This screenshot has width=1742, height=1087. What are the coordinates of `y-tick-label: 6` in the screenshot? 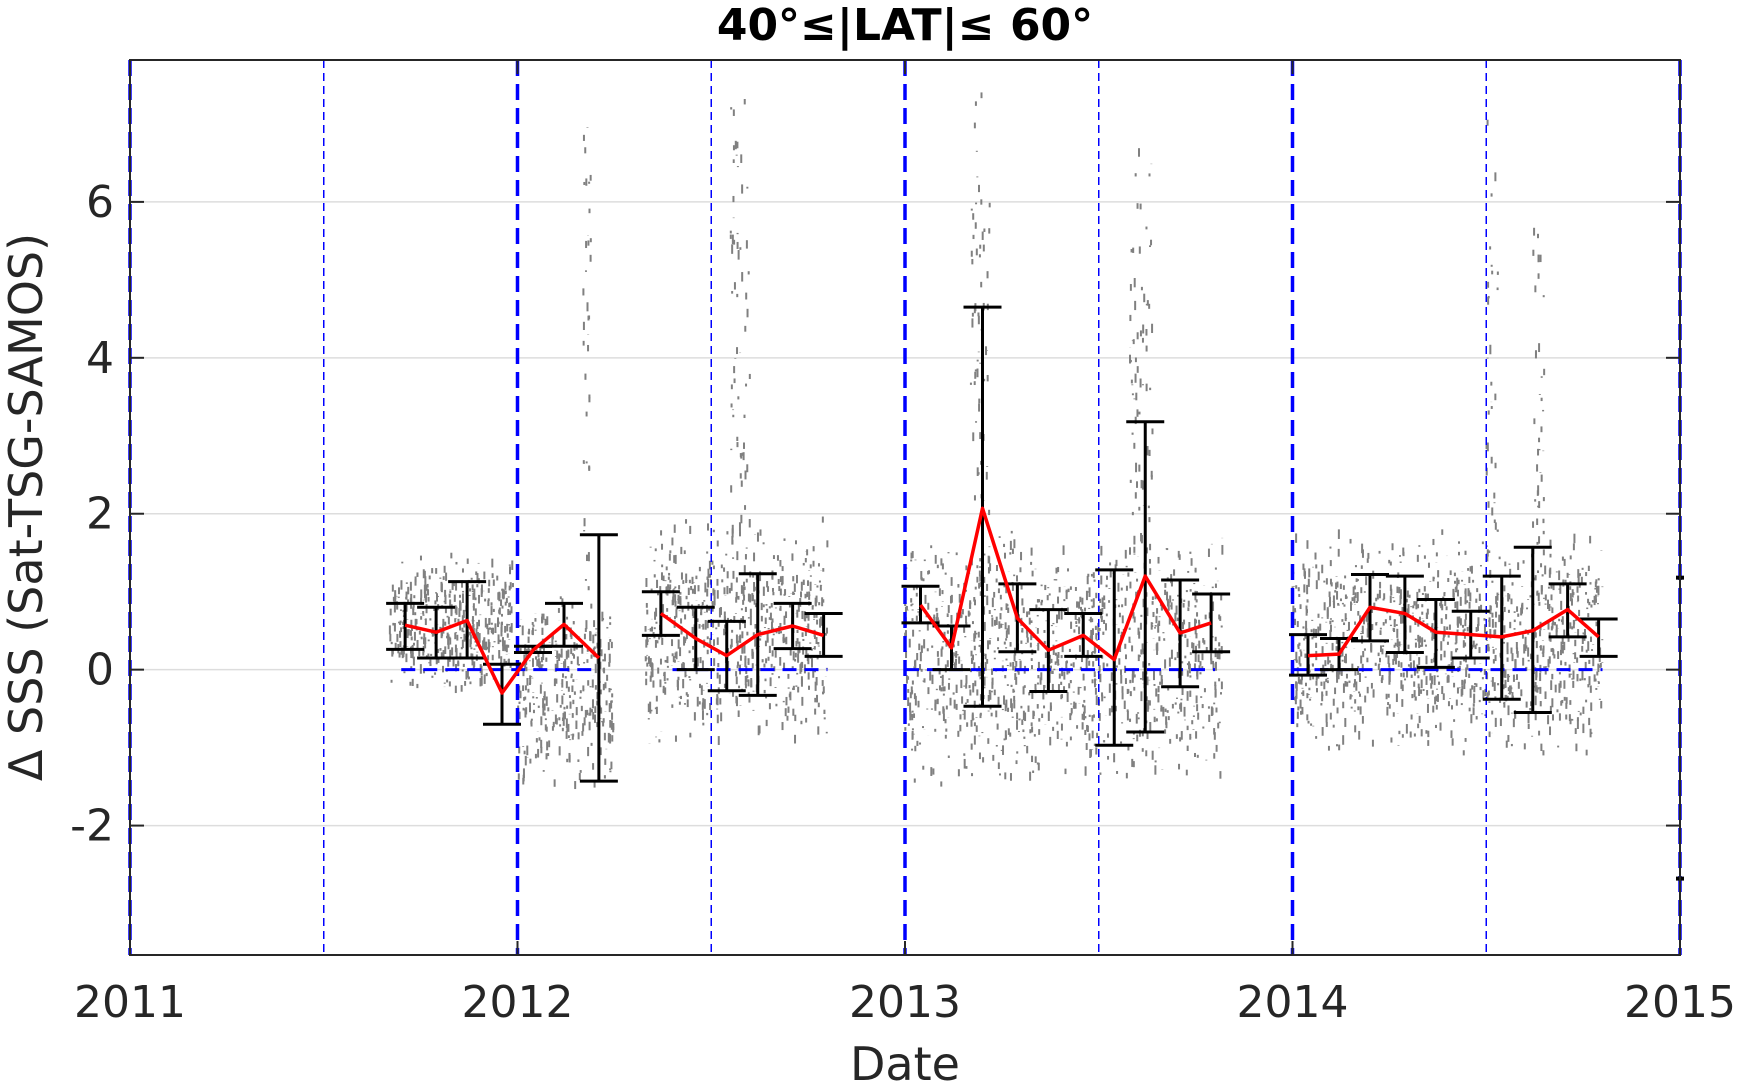 It's located at (100, 202).